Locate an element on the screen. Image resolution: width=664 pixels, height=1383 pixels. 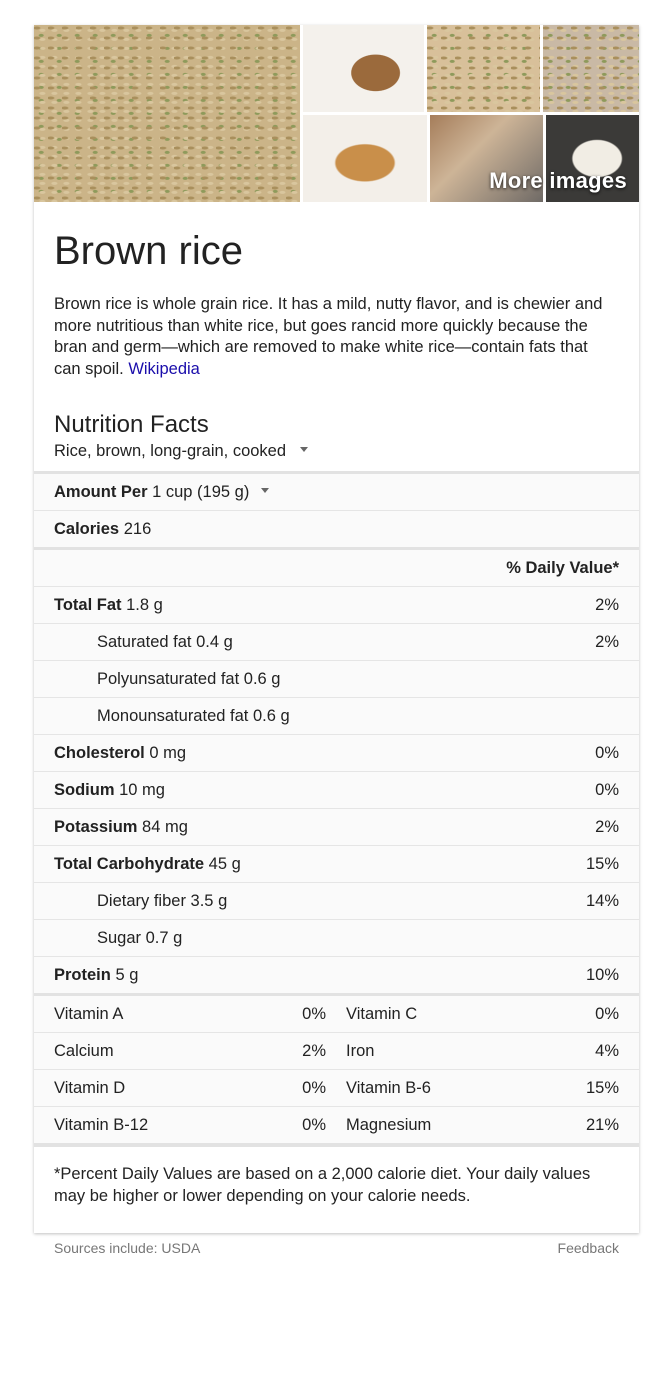
nutrient-cell: Protein 5 g is located at coordinates (96, 975).